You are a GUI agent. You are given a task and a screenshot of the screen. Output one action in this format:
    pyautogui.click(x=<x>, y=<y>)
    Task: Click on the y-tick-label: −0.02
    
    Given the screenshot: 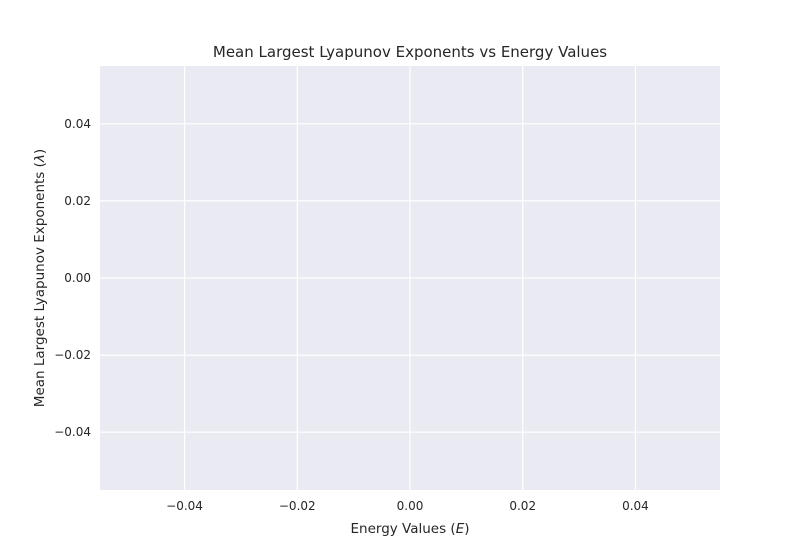 What is the action you would take?
    pyautogui.click(x=72, y=355)
    